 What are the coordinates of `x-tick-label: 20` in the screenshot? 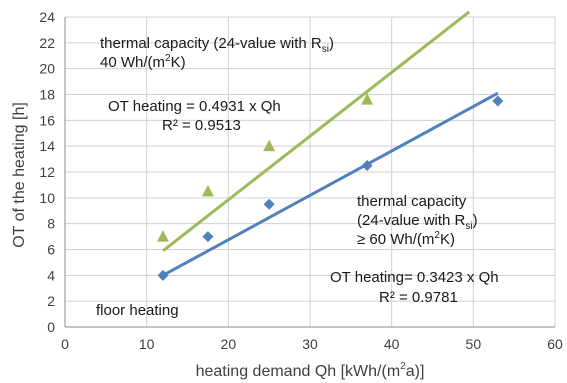 It's located at (229, 344).